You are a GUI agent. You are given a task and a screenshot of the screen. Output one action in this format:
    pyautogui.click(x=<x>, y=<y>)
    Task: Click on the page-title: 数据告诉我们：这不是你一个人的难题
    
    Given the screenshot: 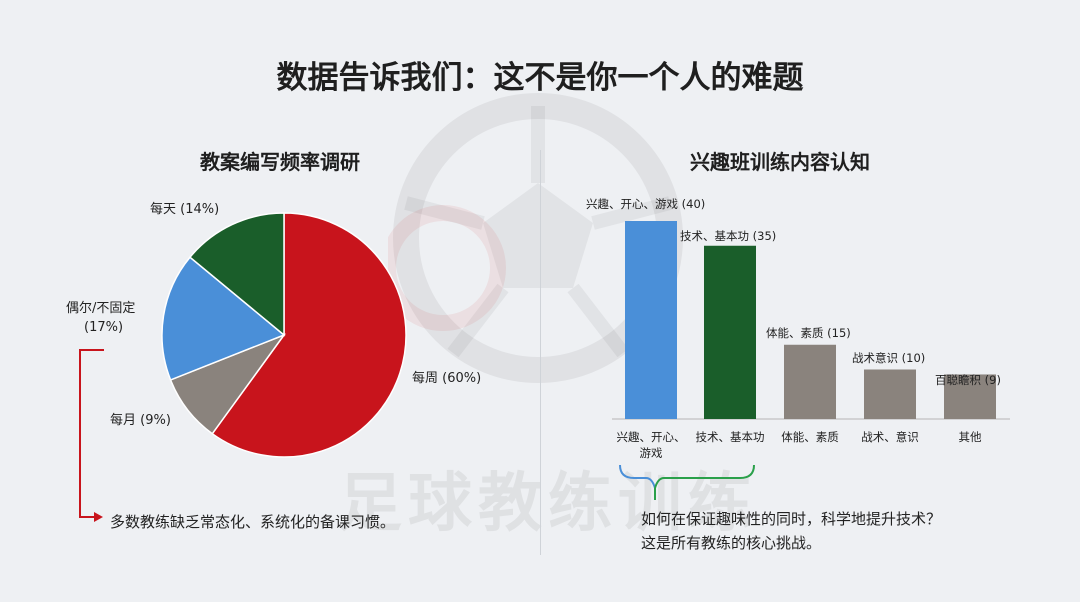 What is the action you would take?
    pyautogui.click(x=540, y=78)
    